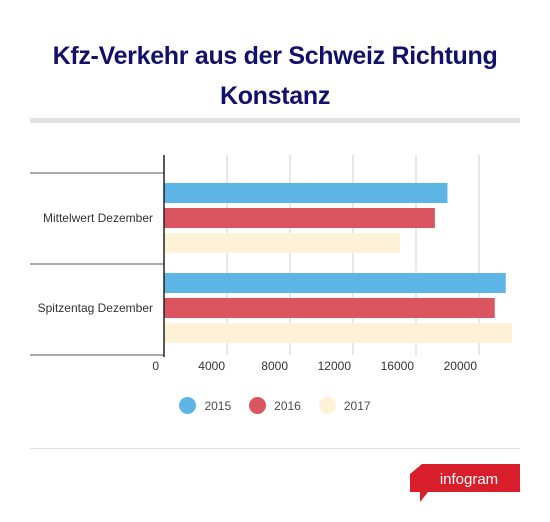 The image size is (550, 522). What do you see at coordinates (98, 218) in the screenshot?
I see `category-label-0: Mittelwert Dezember` at bounding box center [98, 218].